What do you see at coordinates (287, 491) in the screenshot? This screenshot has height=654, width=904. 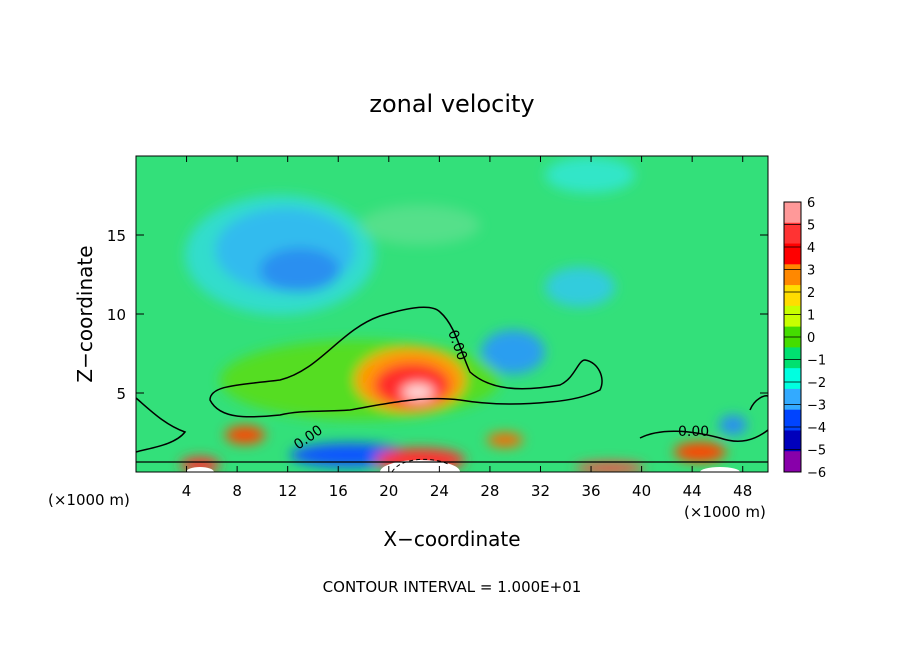 I see `x-tick-label: 12` at bounding box center [287, 491].